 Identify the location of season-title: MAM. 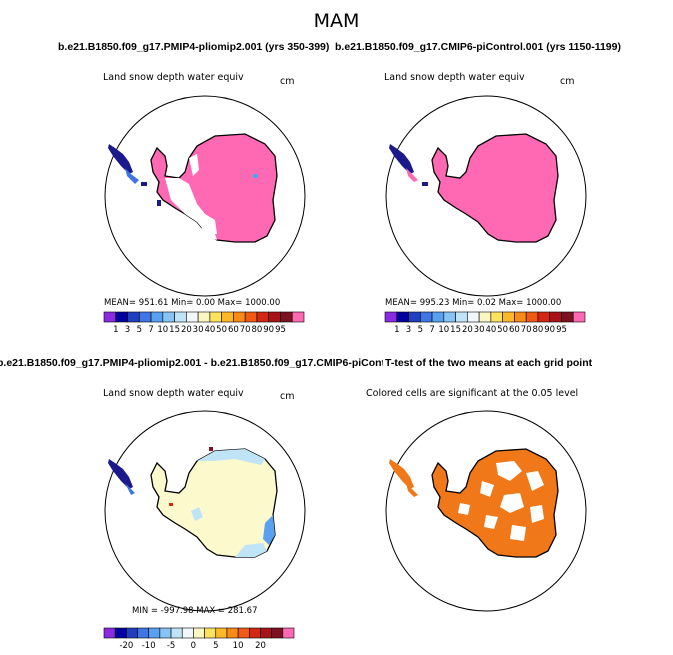
(336, 21).